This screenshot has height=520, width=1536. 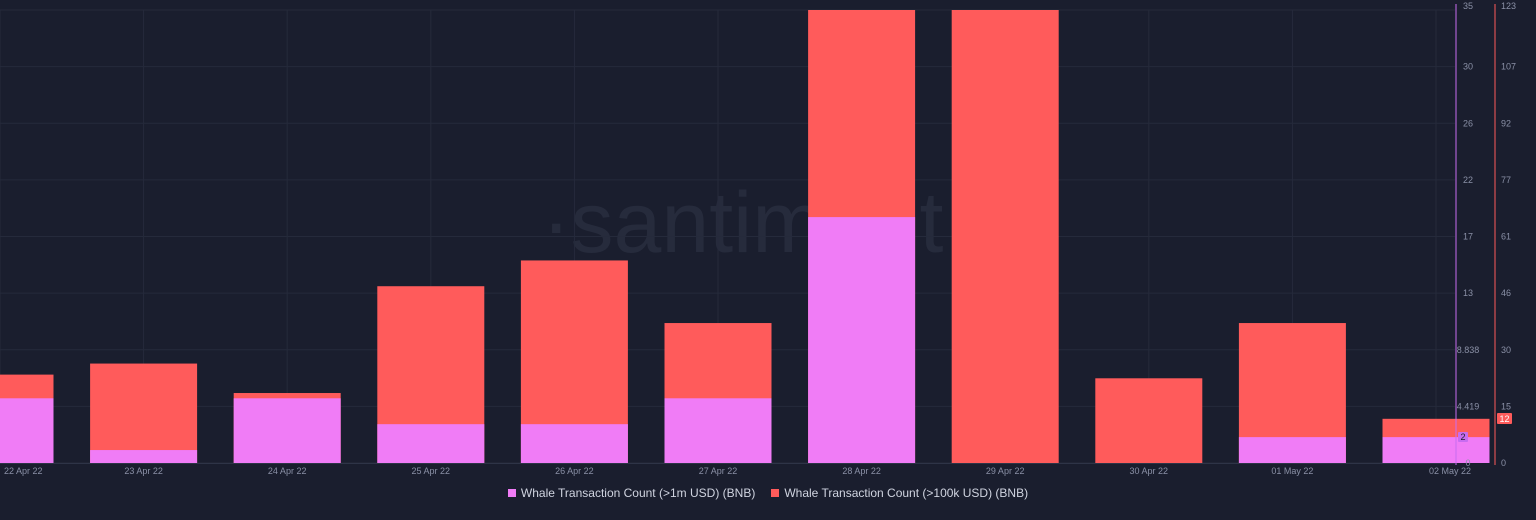 What do you see at coordinates (1506, 123) in the screenshot?
I see `right-tick-label: 92` at bounding box center [1506, 123].